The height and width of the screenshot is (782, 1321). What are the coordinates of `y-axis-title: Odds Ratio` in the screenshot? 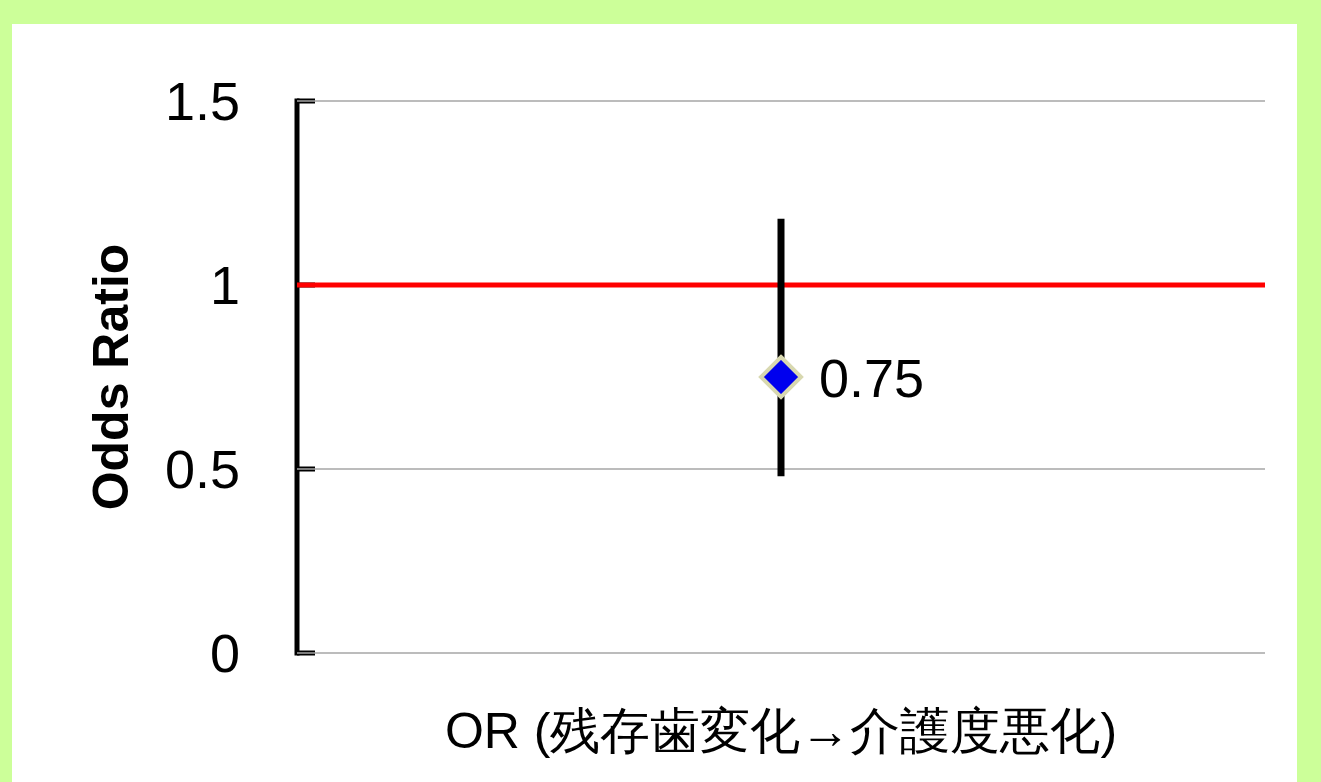 It's located at (111, 377).